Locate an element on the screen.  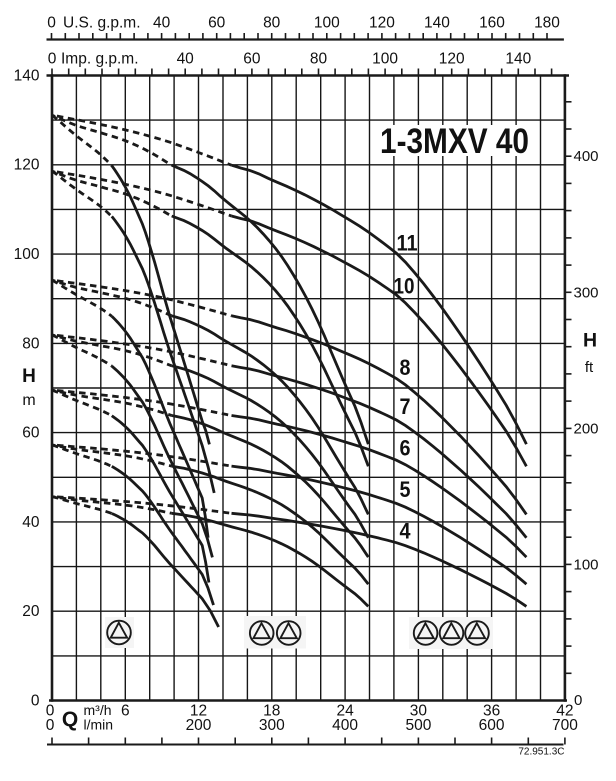
svg-text: 30 is located at coordinates (419, 711).